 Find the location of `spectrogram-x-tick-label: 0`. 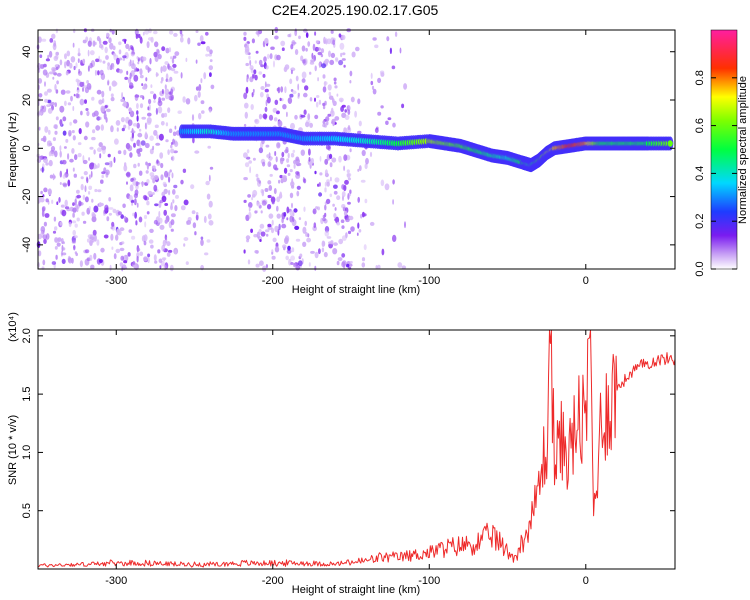

spectrogram-x-tick-label: 0 is located at coordinates (586, 281).